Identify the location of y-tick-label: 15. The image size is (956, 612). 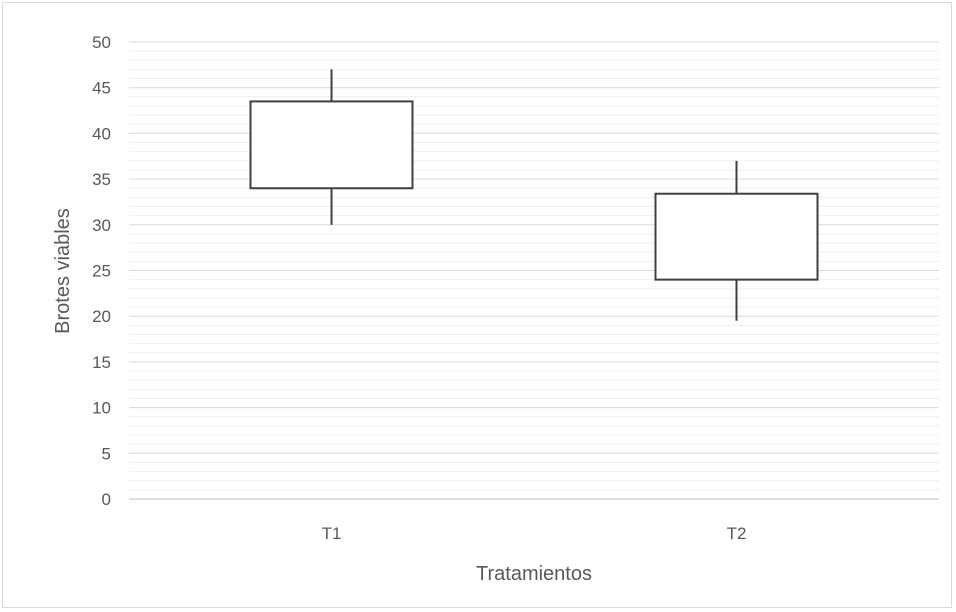
(101, 362).